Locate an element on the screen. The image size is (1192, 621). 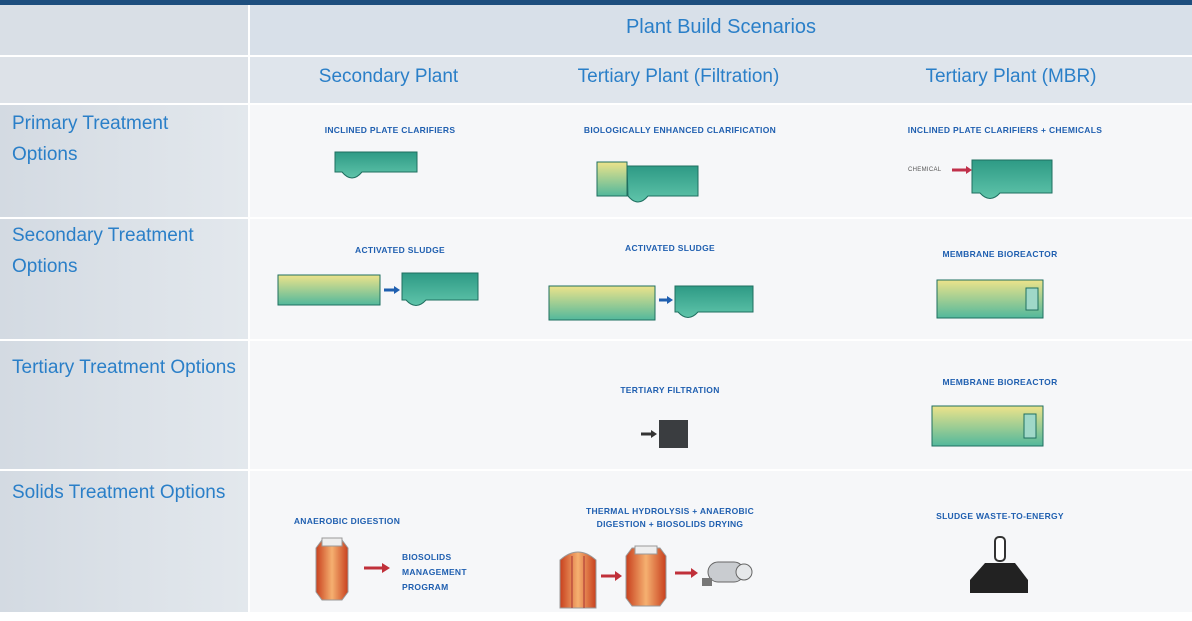
cell-caption: TERTIARY FILTRATION is located at coordinates (670, 390).